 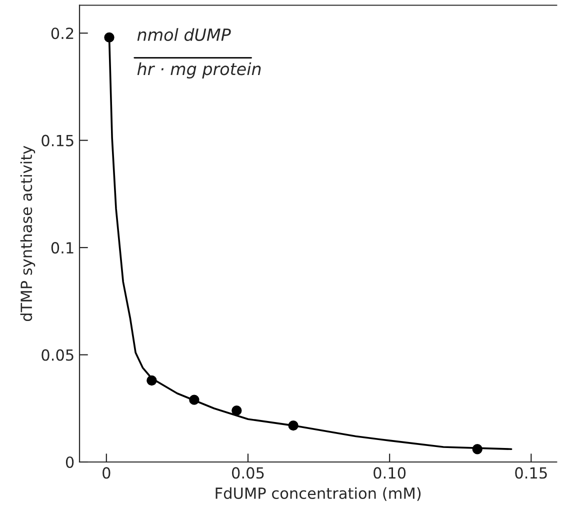 I want to click on y-tick-label: 0.1, so click(x=62, y=248).